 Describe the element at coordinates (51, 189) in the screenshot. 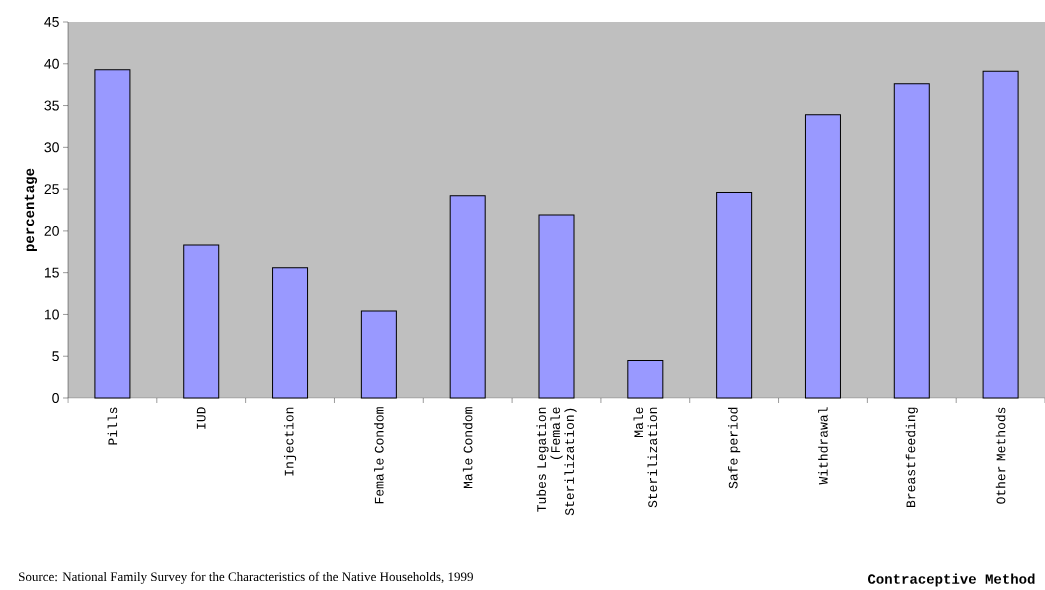

I see `y-tick-label: 25` at that location.